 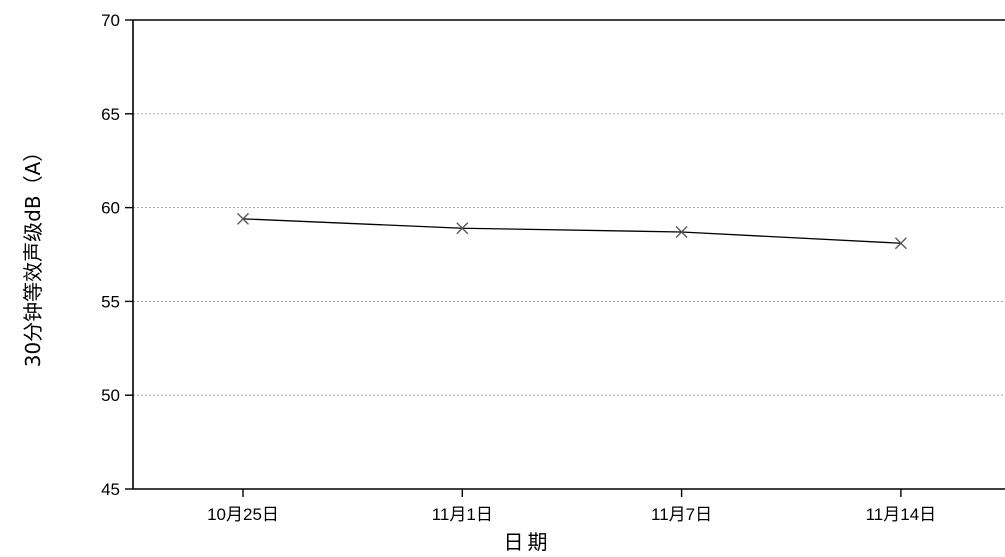 What do you see at coordinates (110, 395) in the screenshot?
I see `y-tick-label: 50` at bounding box center [110, 395].